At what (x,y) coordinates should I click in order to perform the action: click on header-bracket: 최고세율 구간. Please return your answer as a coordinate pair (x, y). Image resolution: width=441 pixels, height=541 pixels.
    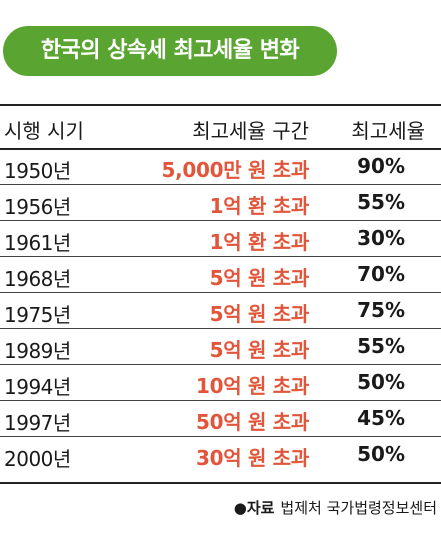
    Looking at the image, I should click on (250, 131).